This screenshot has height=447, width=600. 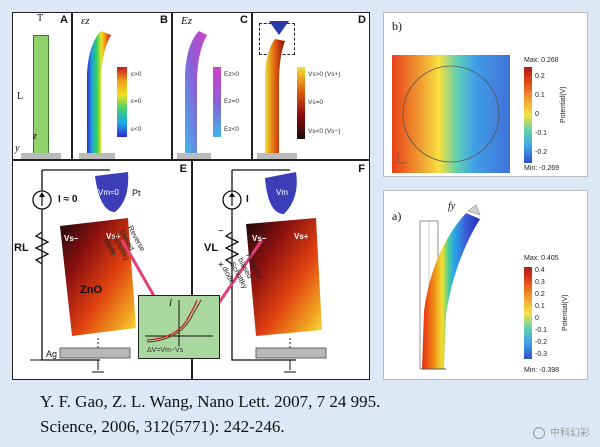 I want to click on potential-legend-zero: Vs=0, so click(x=315, y=102).